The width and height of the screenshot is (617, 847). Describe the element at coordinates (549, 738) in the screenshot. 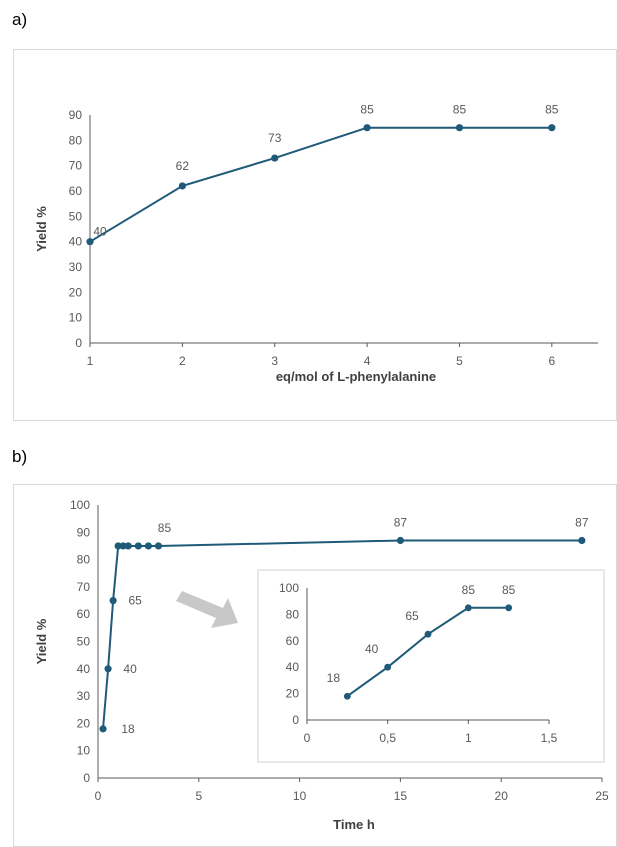

I see `x-tick-label: 1,5` at that location.